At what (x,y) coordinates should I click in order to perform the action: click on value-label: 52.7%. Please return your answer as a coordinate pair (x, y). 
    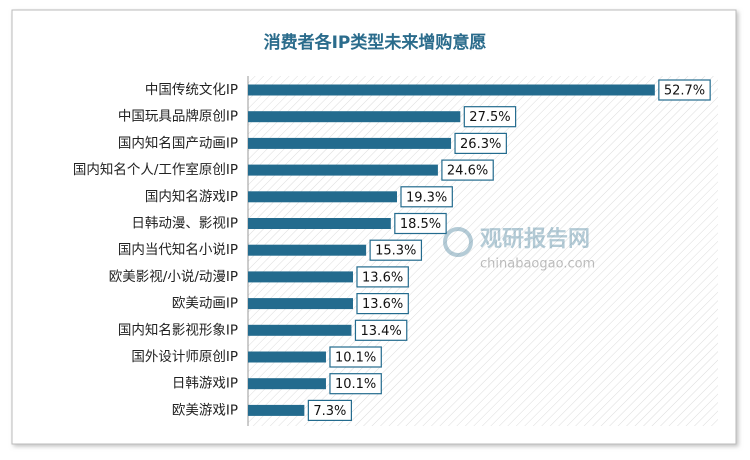
    Looking at the image, I should click on (684, 91).